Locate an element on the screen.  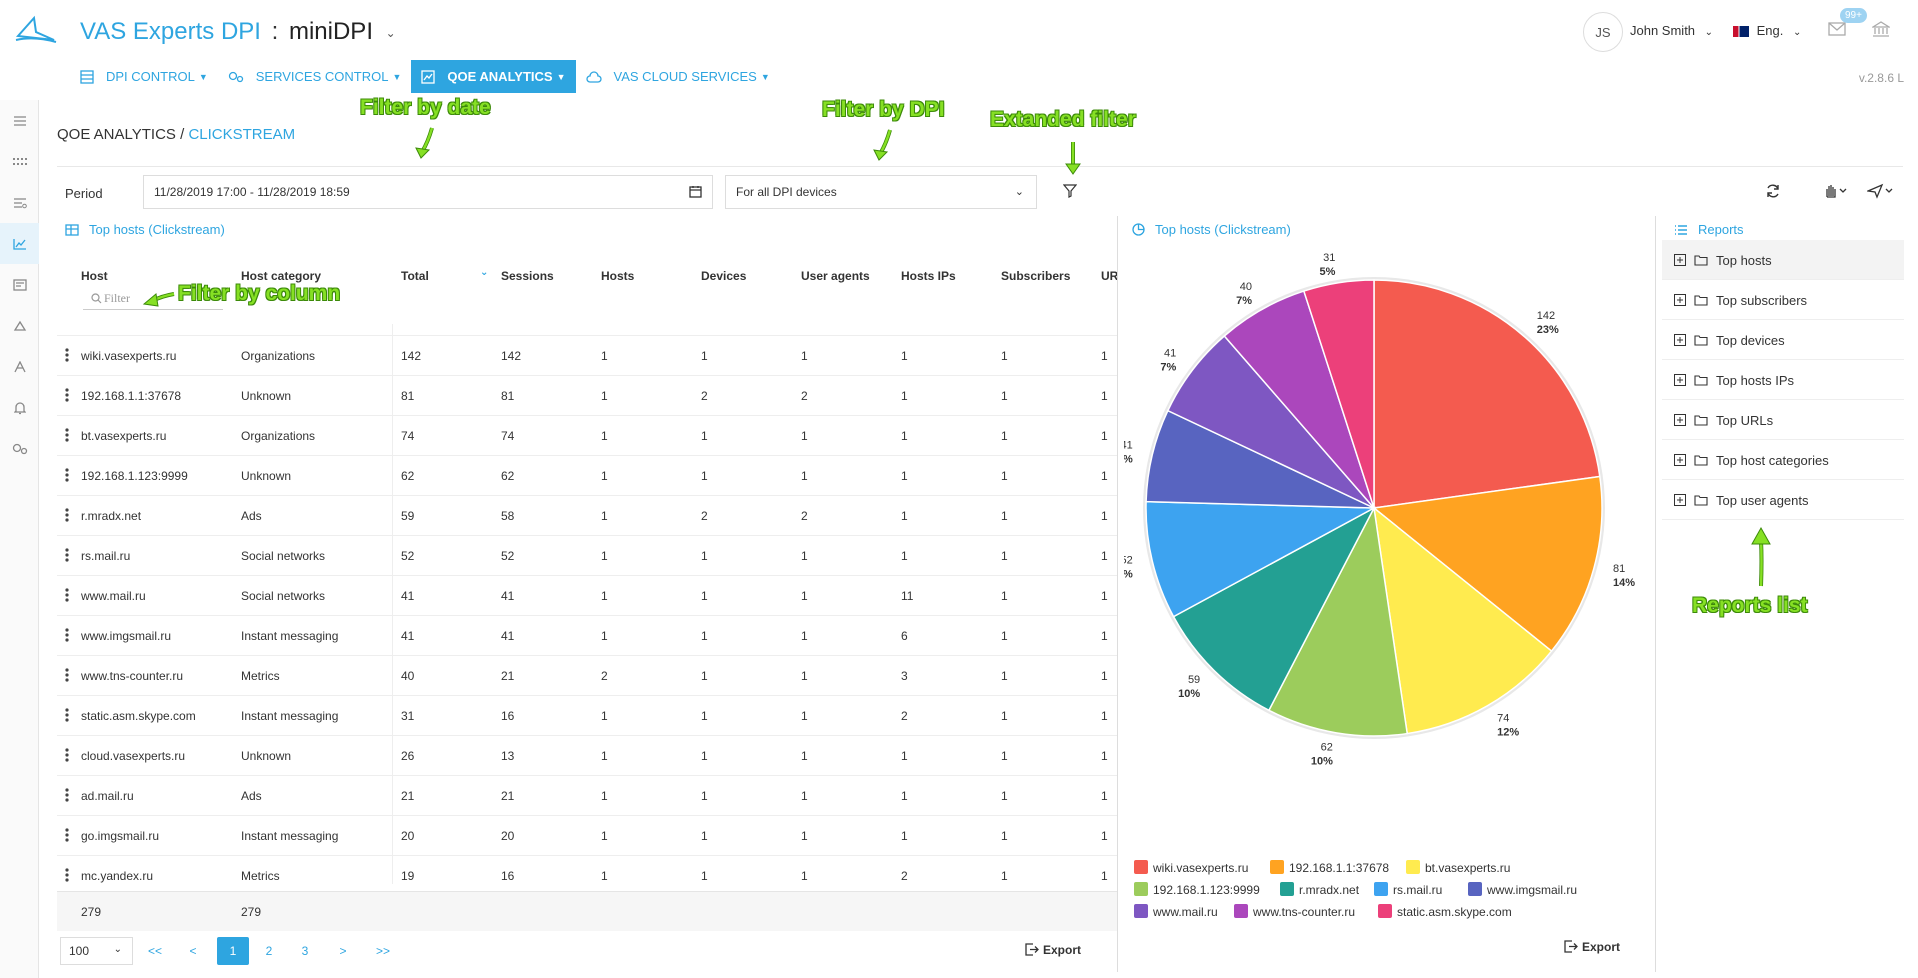
table-export-button: Export is located at coordinates (1053, 950).